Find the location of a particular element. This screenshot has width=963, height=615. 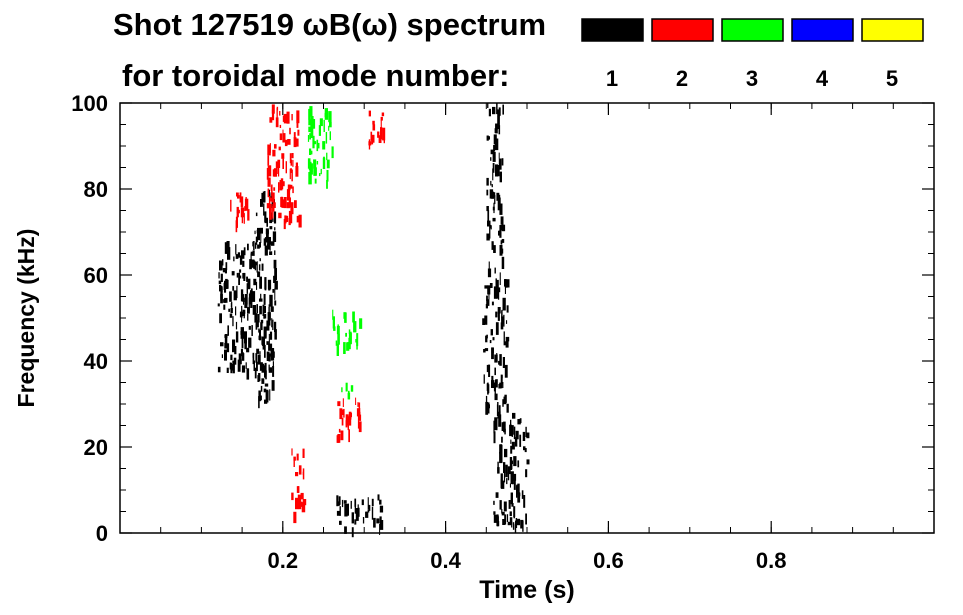

x-tick-label: 0.2 is located at coordinates (283, 560).